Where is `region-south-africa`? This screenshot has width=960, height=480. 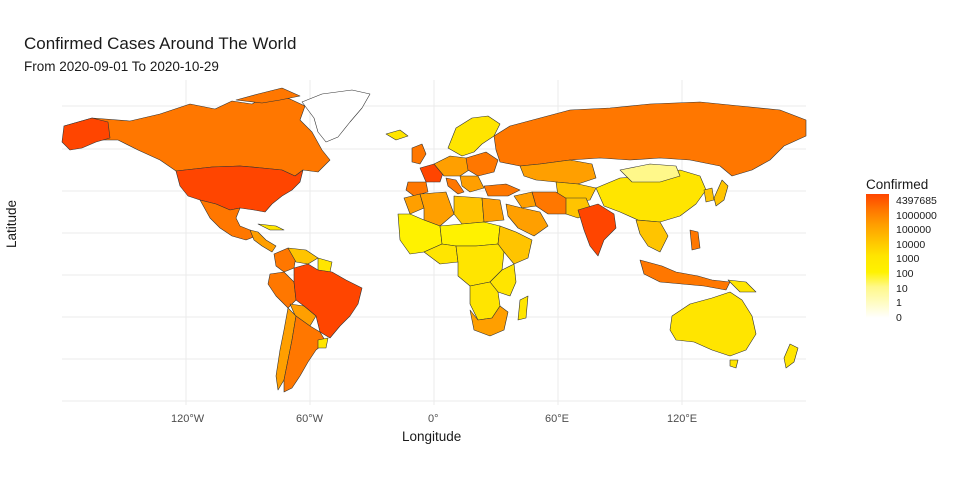 region-south-africa is located at coordinates (489, 321).